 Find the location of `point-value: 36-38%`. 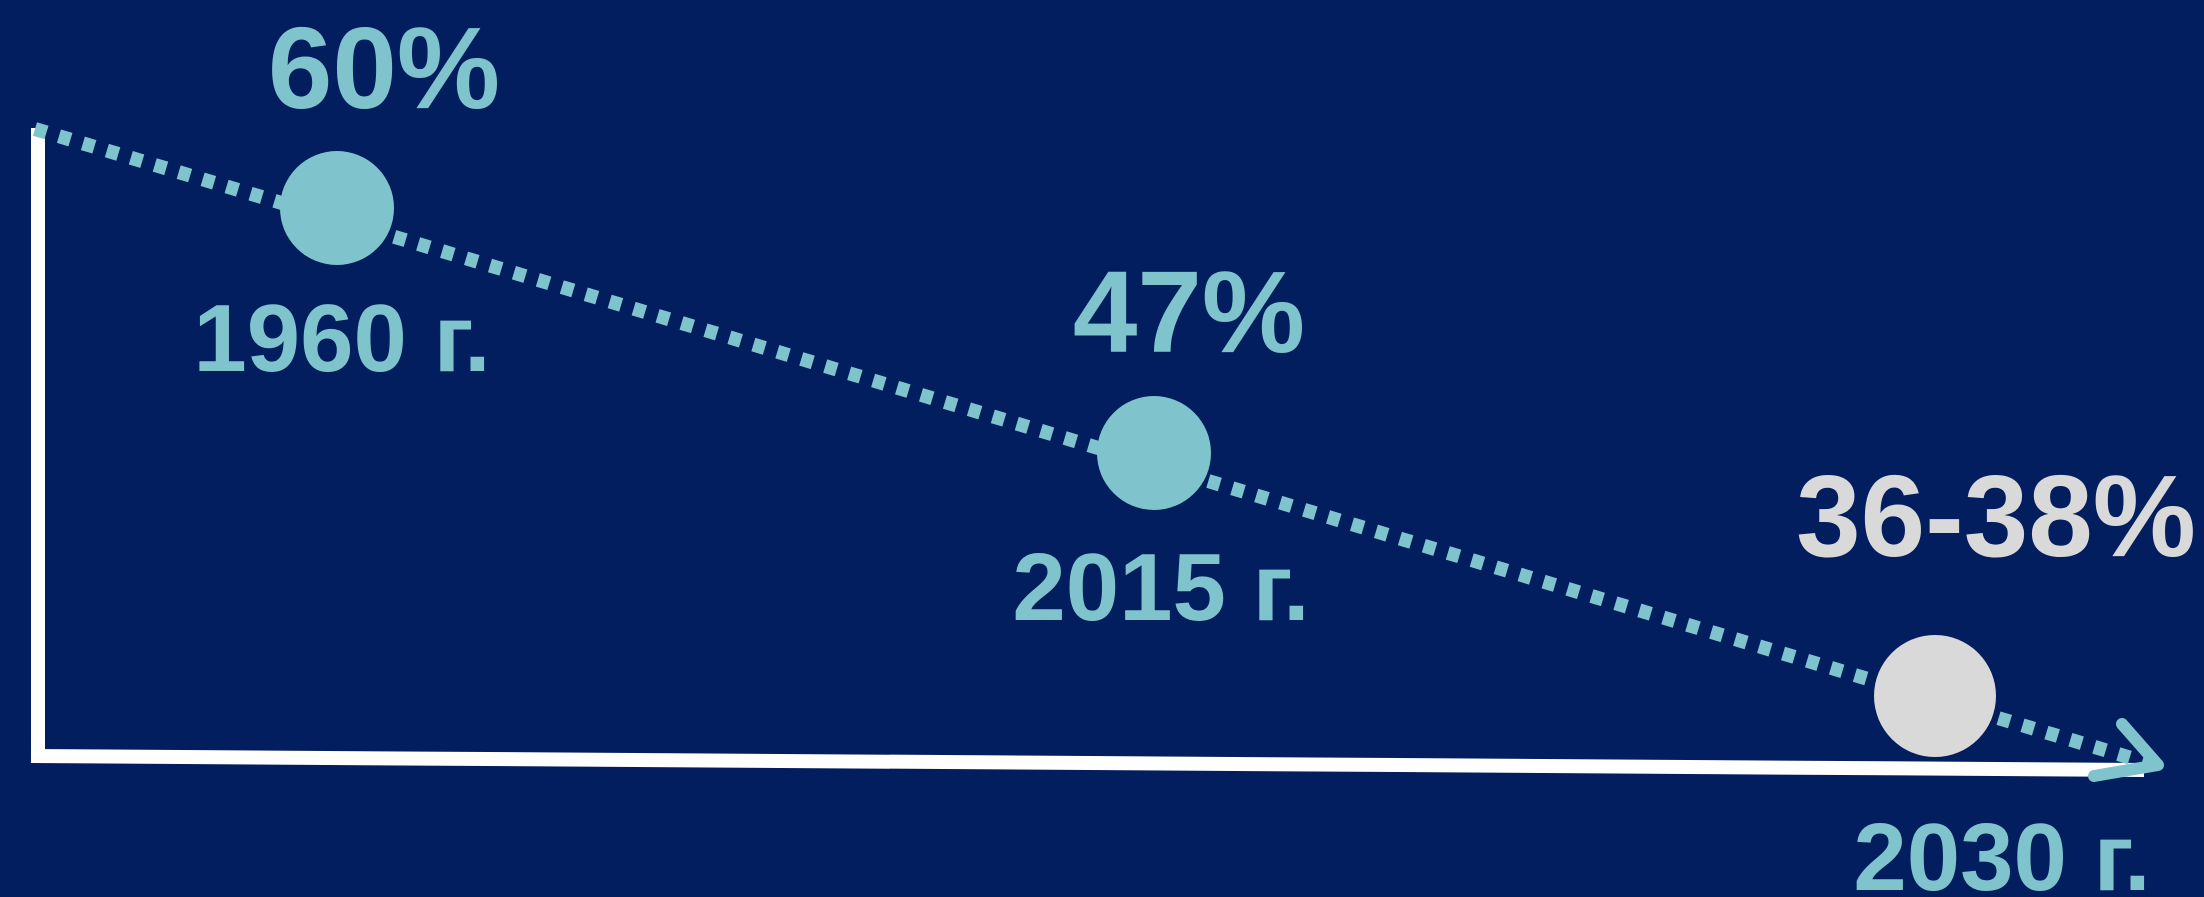

point-value: 36-38% is located at coordinates (1996, 516).